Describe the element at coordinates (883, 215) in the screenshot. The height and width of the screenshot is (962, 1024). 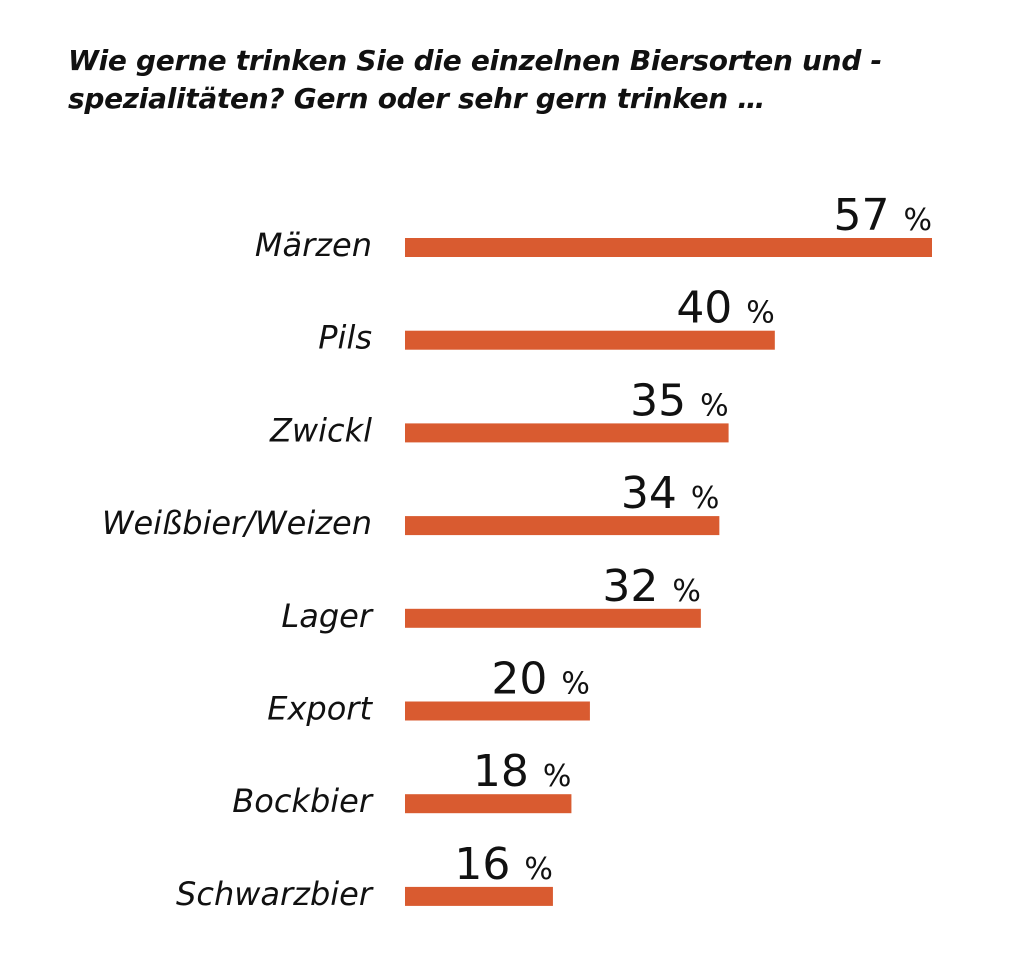
I see `value-label: 57 %` at that location.